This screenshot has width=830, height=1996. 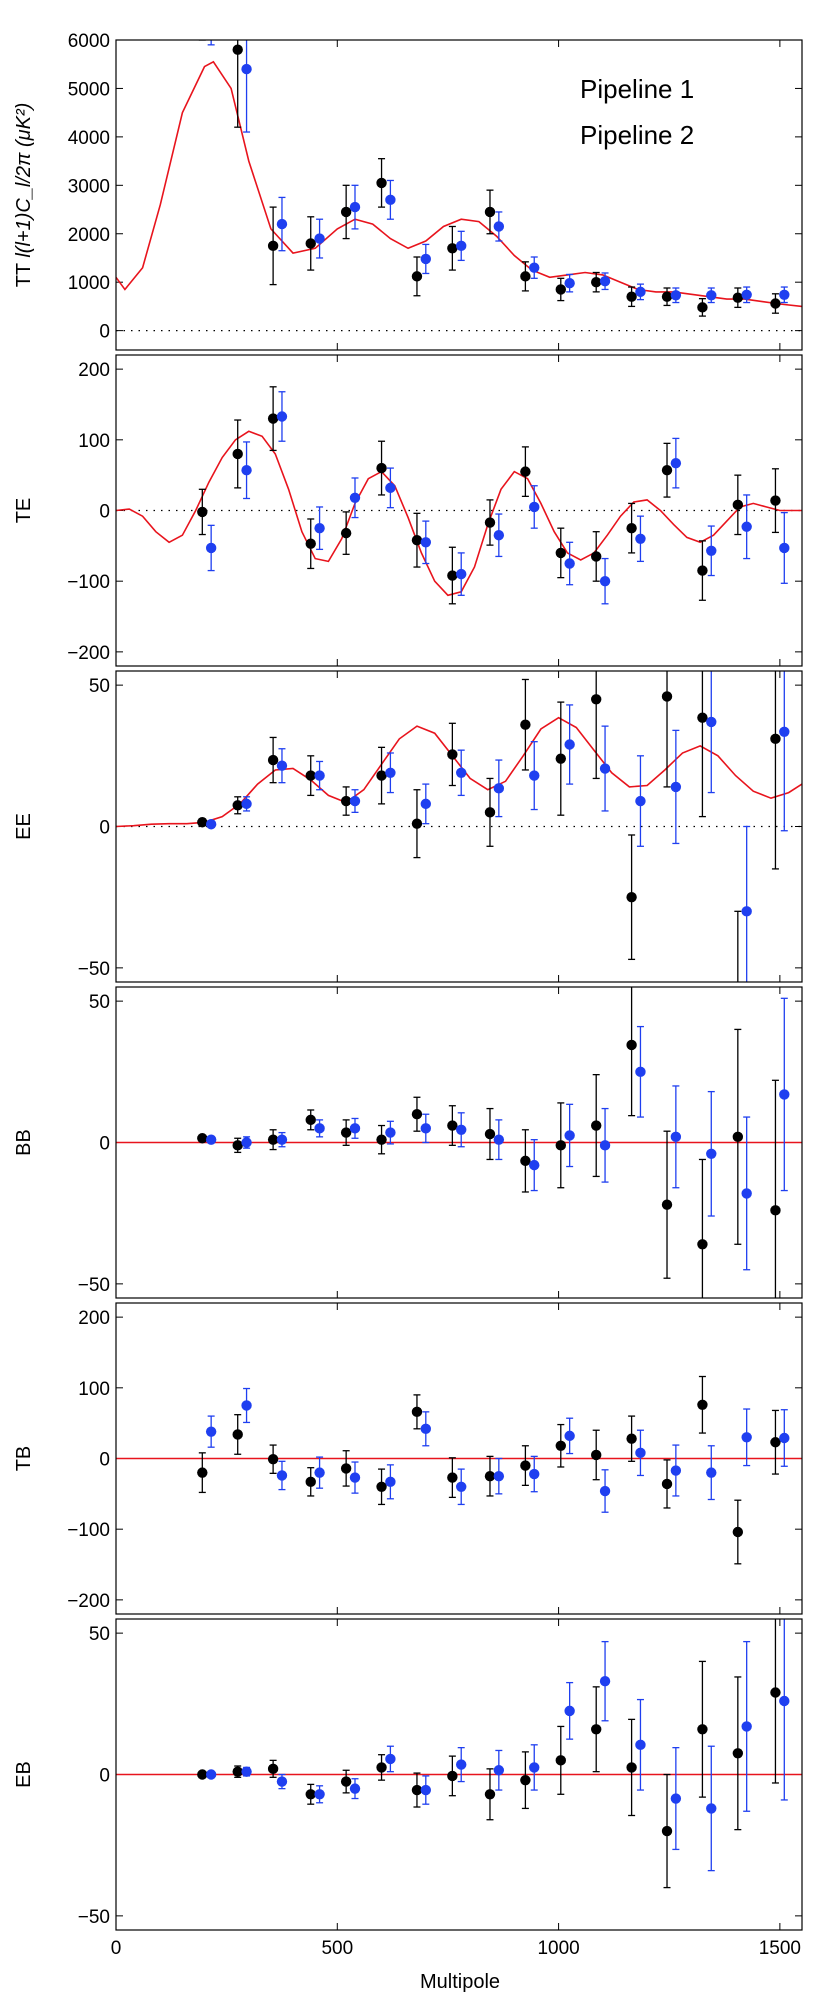 What do you see at coordinates (24, 180) in the screenshot?
I see `y-axis-title: l(l+1)C_l/2π (μK²)` at bounding box center [24, 180].